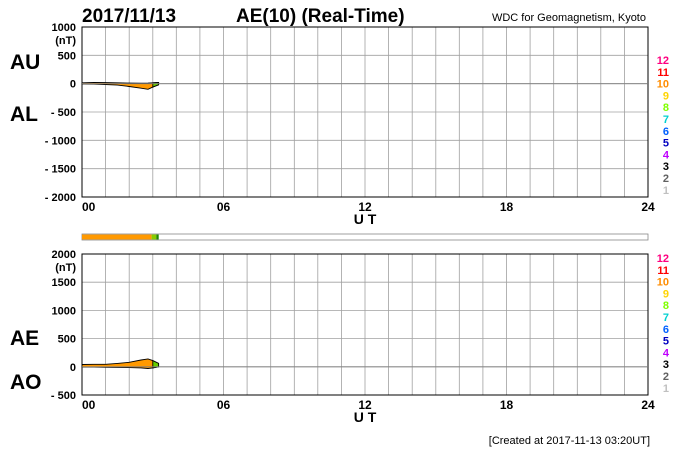 This screenshot has width=700, height=450. What do you see at coordinates (569, 441) in the screenshot?
I see `created-timestamp: [Created at 2017-11-13 03:20UT]` at bounding box center [569, 441].